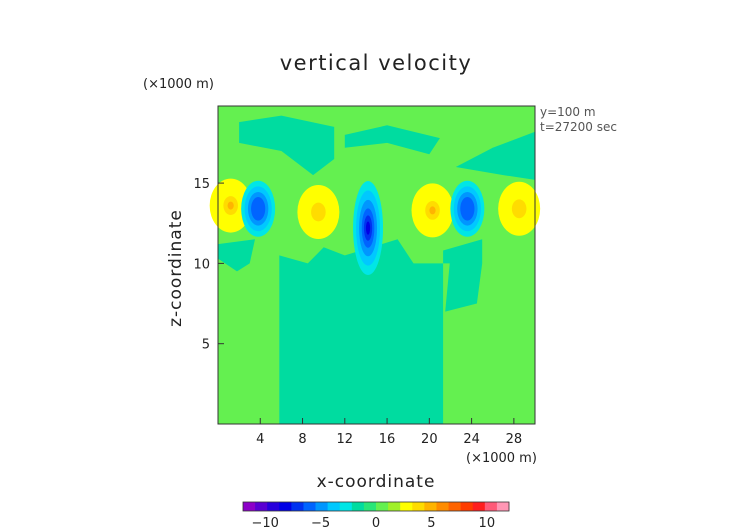 The image size is (752, 532). I want to click on annotation-y: y=100 m, so click(568, 112).